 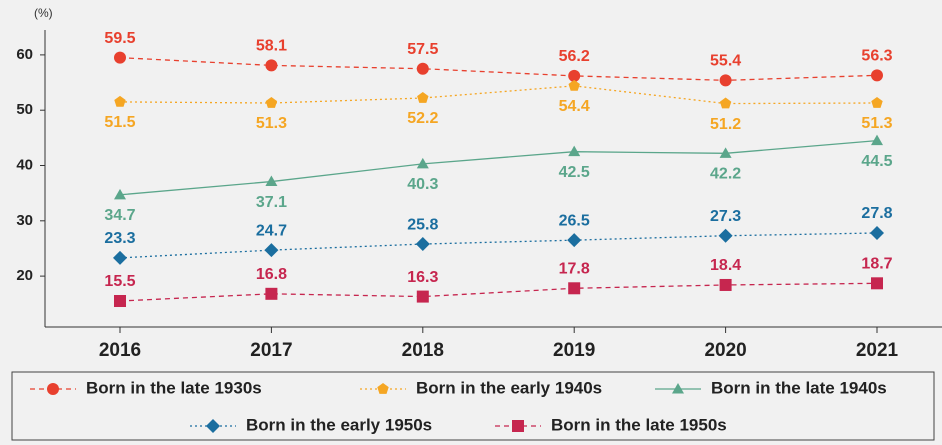 I want to click on value-label: 34.7, so click(x=119, y=215).